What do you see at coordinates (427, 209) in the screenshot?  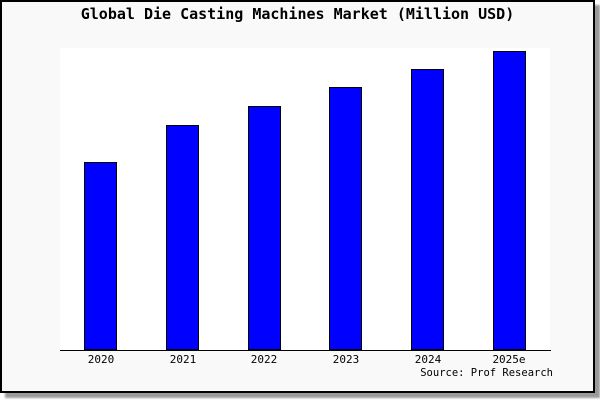 I see `bar-2024` at bounding box center [427, 209].